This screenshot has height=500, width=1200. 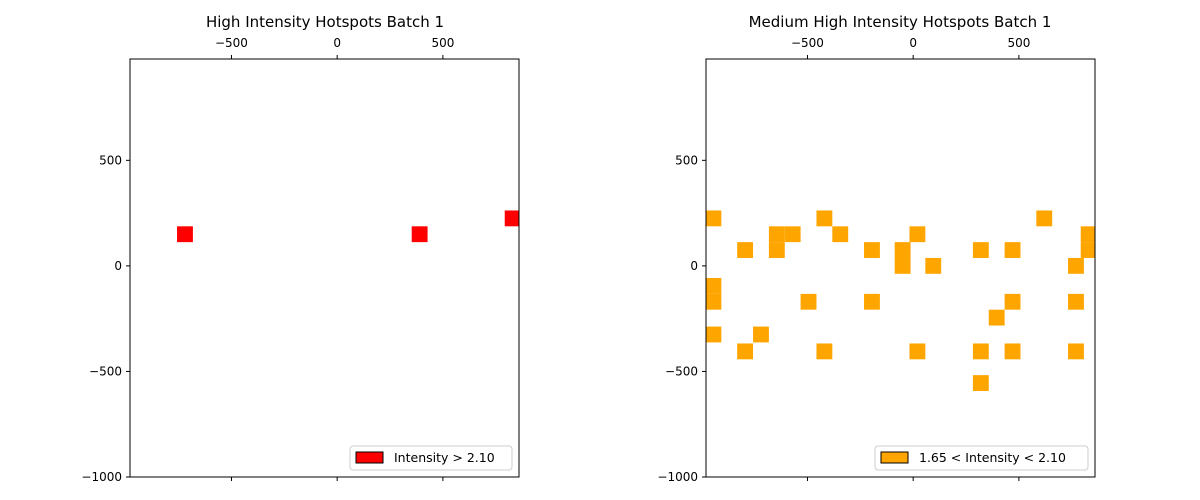 I want to click on legend: 1.65 < Intensity < 2.10, so click(x=981, y=458).